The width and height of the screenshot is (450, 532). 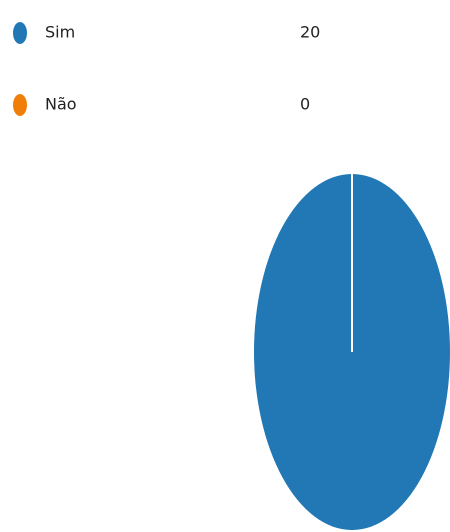 I want to click on legend-label: Não, so click(x=61, y=104).